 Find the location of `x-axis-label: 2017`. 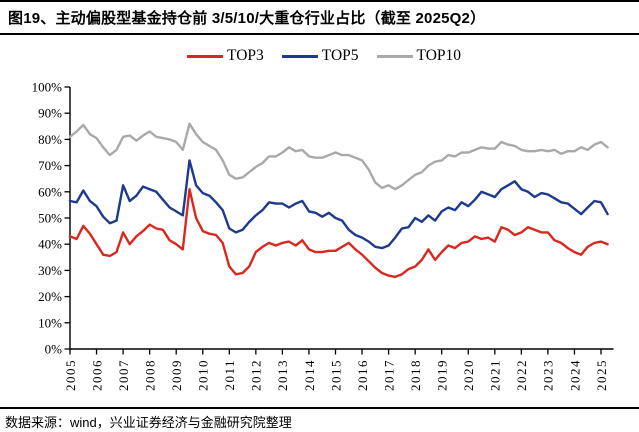

x-axis-label: 2017 is located at coordinates (388, 375).